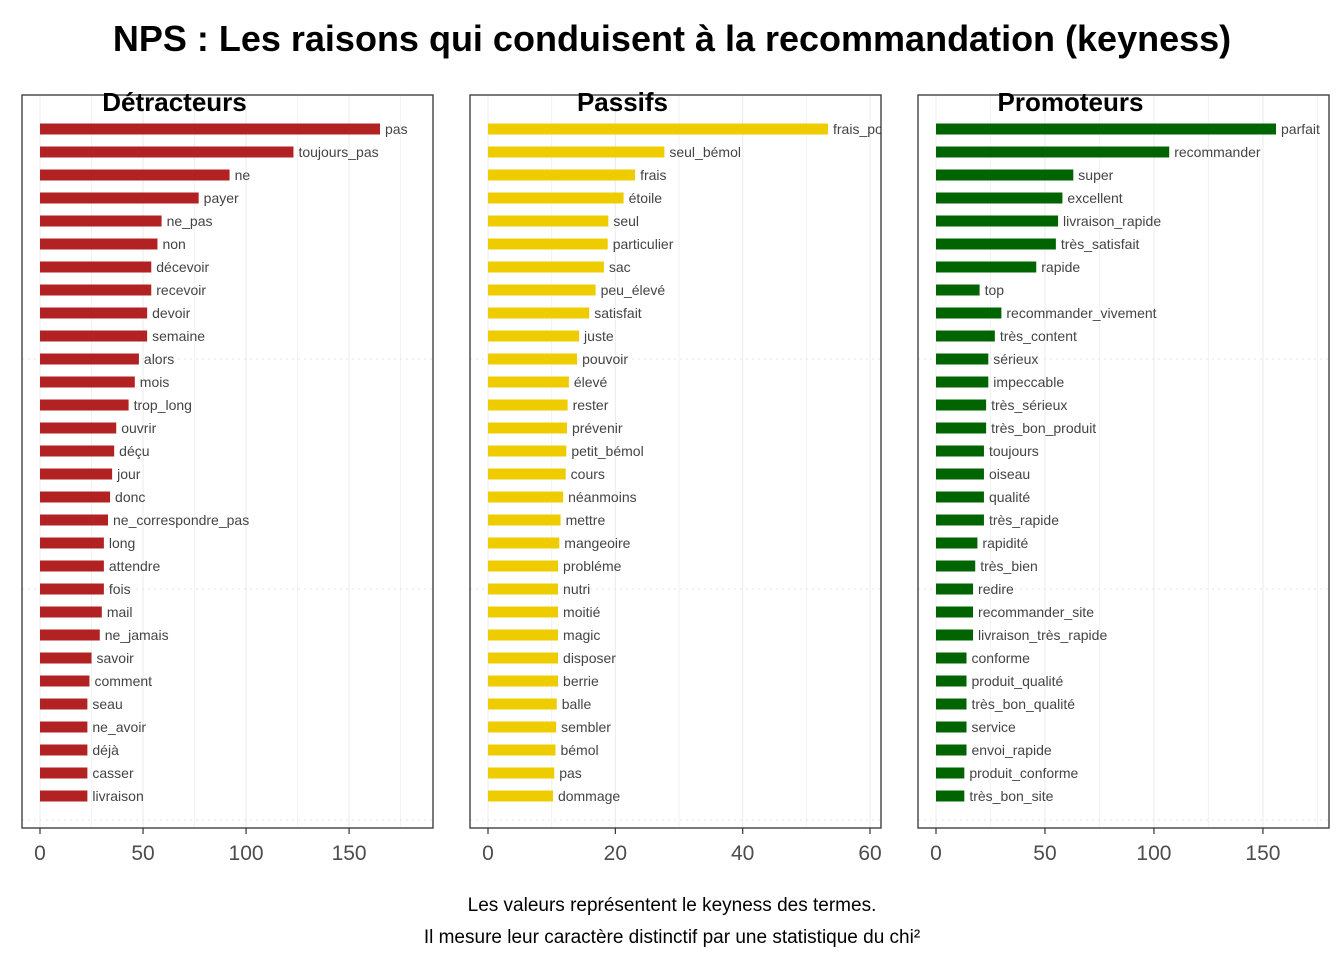 The image size is (1344, 960). I want to click on bar-redire, so click(955, 589).